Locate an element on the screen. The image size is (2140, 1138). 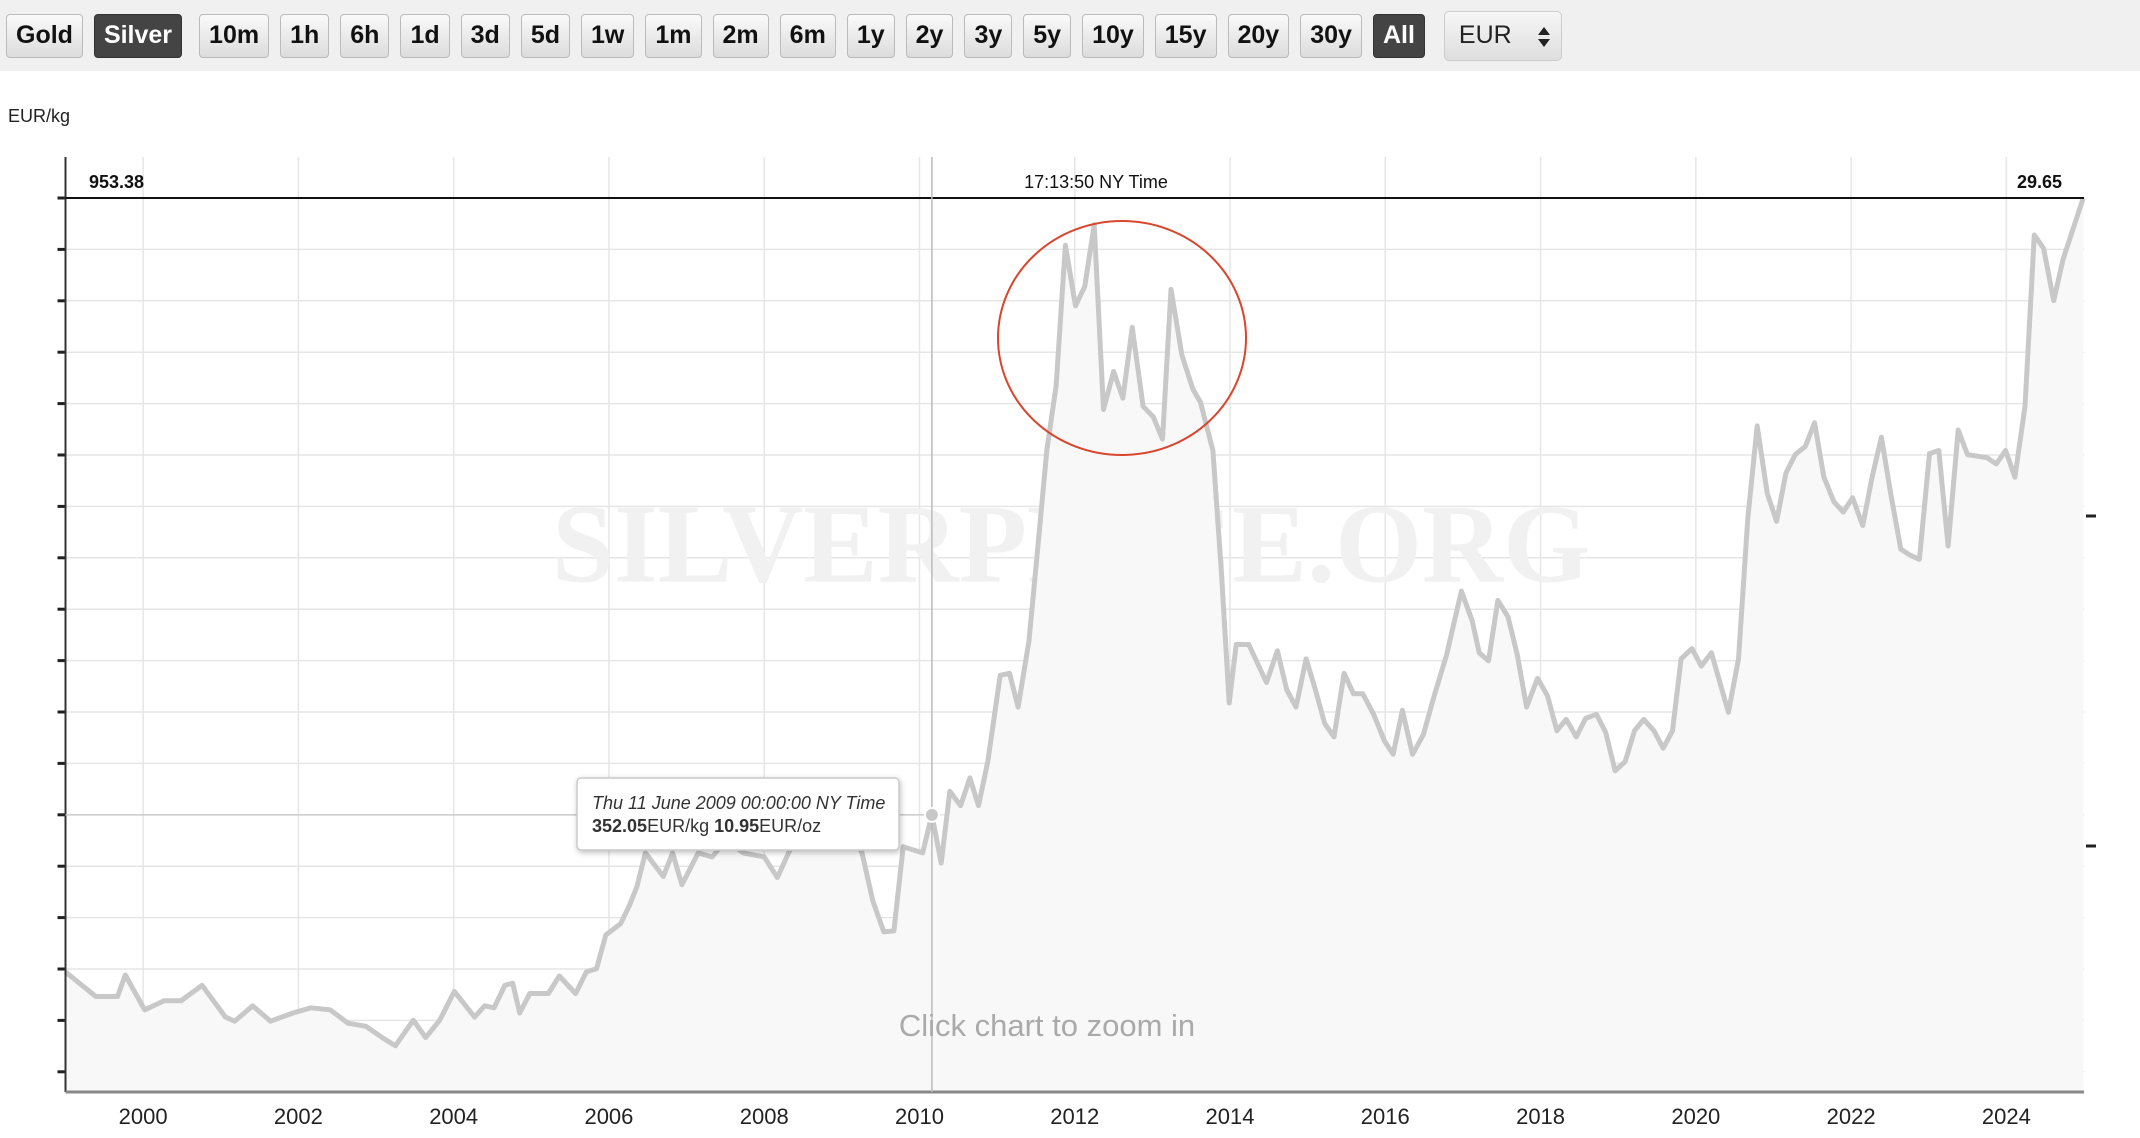
tooltip-date: Thu 11 June 2009 00:00:00 NY Time is located at coordinates (738, 803).